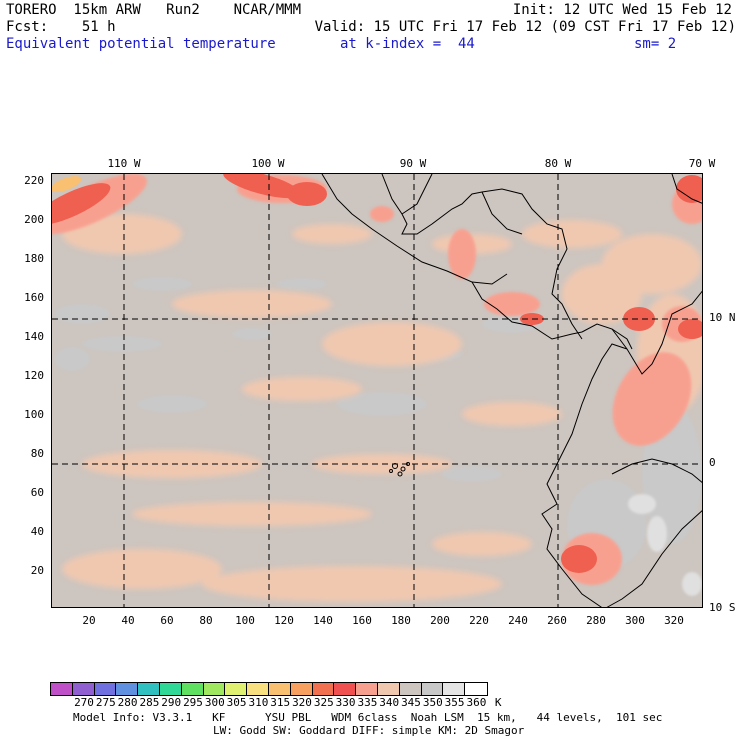 The width and height of the screenshot is (740, 740). What do you see at coordinates (454, 702) in the screenshot?
I see `colorbar-label: 355` at bounding box center [454, 702].